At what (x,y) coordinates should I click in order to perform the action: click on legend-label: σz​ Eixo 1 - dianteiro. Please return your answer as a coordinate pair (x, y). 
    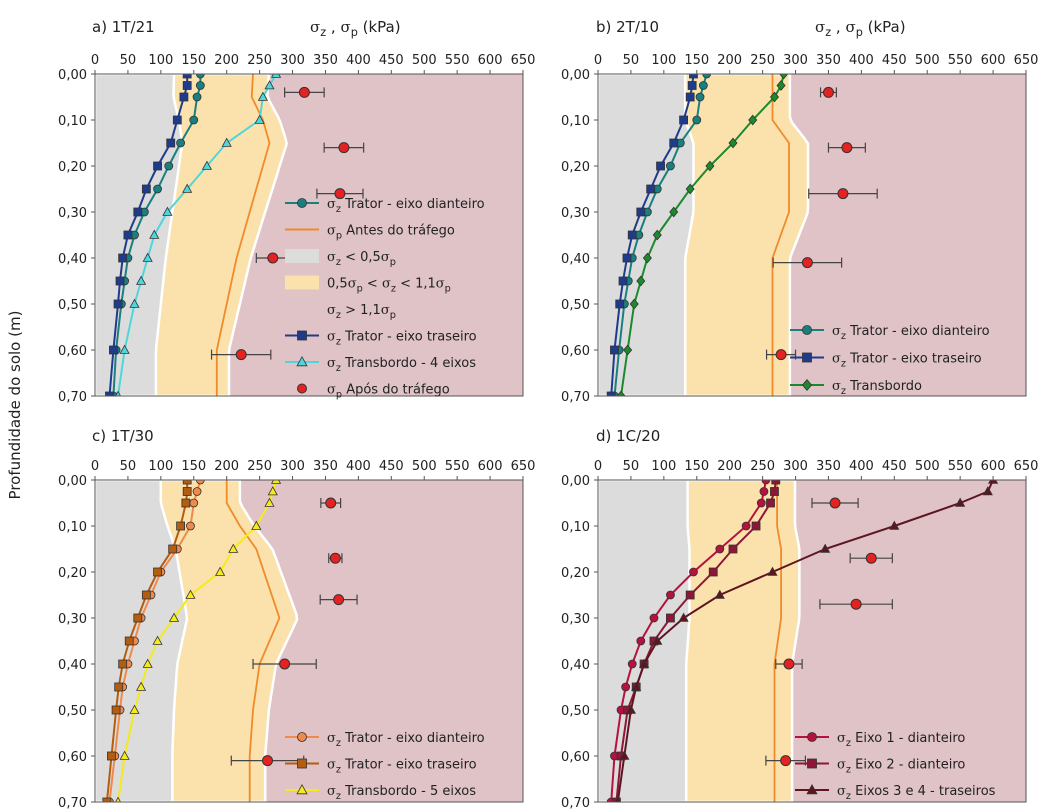
    Looking at the image, I should click on (901, 740).